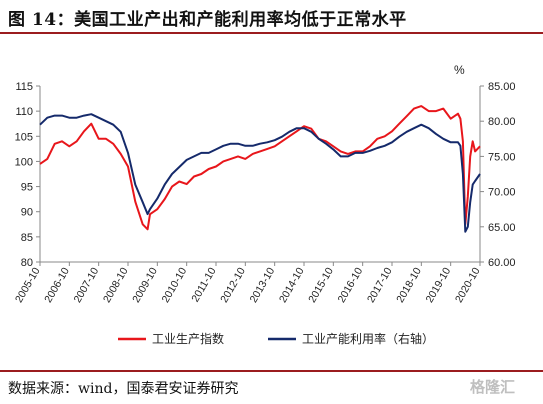 The image size is (543, 404). What do you see at coordinates (351, 285) in the screenshot?
I see `x-tick-label: 2016-10` at bounding box center [351, 285].